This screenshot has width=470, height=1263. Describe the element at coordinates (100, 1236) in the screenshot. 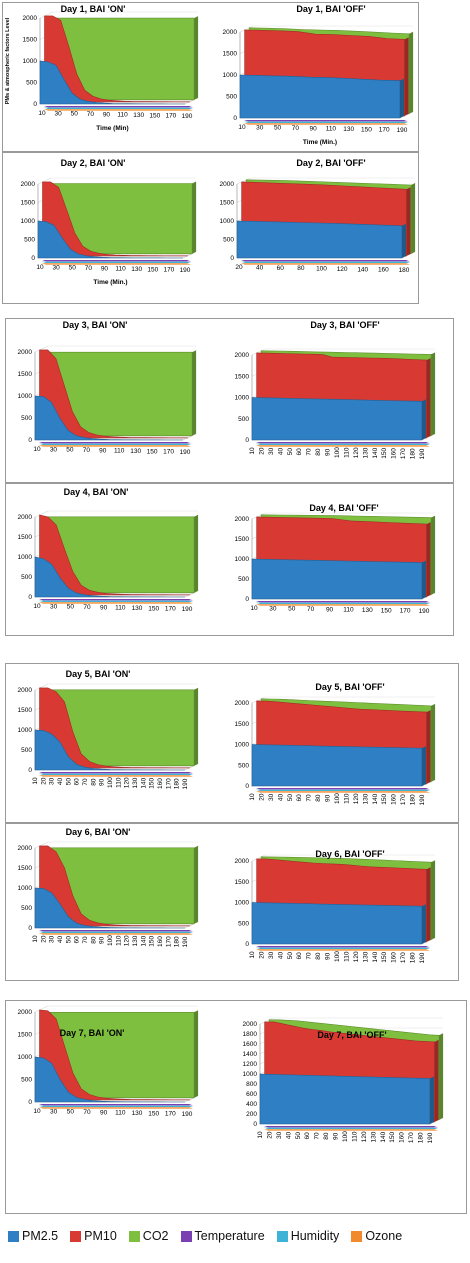

I see `legend-label-pm10: PM10` at that location.